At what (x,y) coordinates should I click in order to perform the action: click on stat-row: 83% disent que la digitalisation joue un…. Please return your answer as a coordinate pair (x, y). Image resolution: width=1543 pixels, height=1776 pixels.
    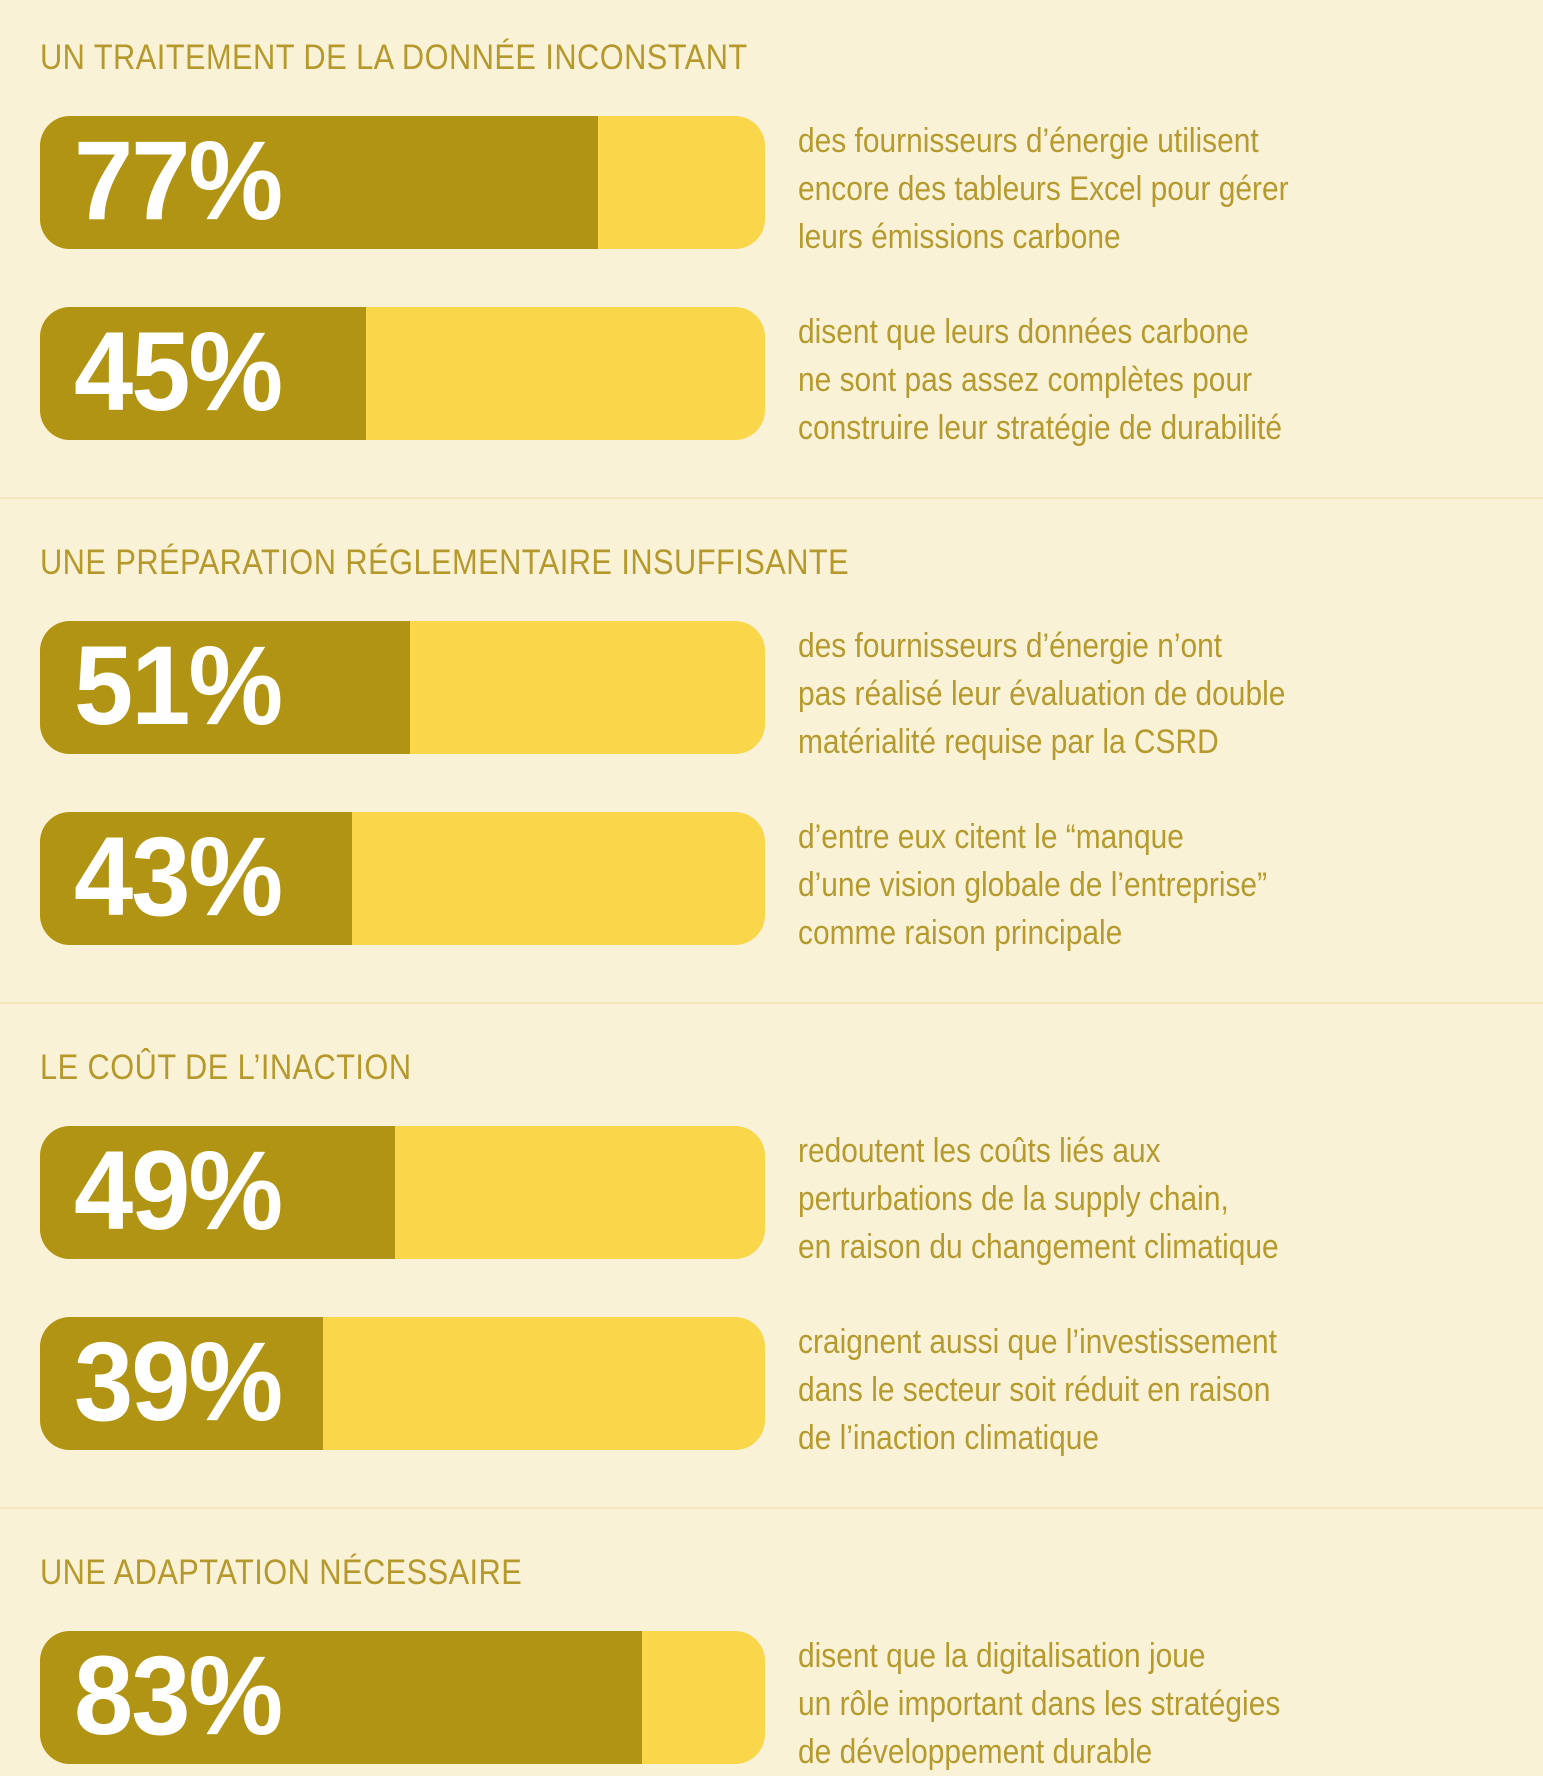
    Looking at the image, I should click on (771, 1703).